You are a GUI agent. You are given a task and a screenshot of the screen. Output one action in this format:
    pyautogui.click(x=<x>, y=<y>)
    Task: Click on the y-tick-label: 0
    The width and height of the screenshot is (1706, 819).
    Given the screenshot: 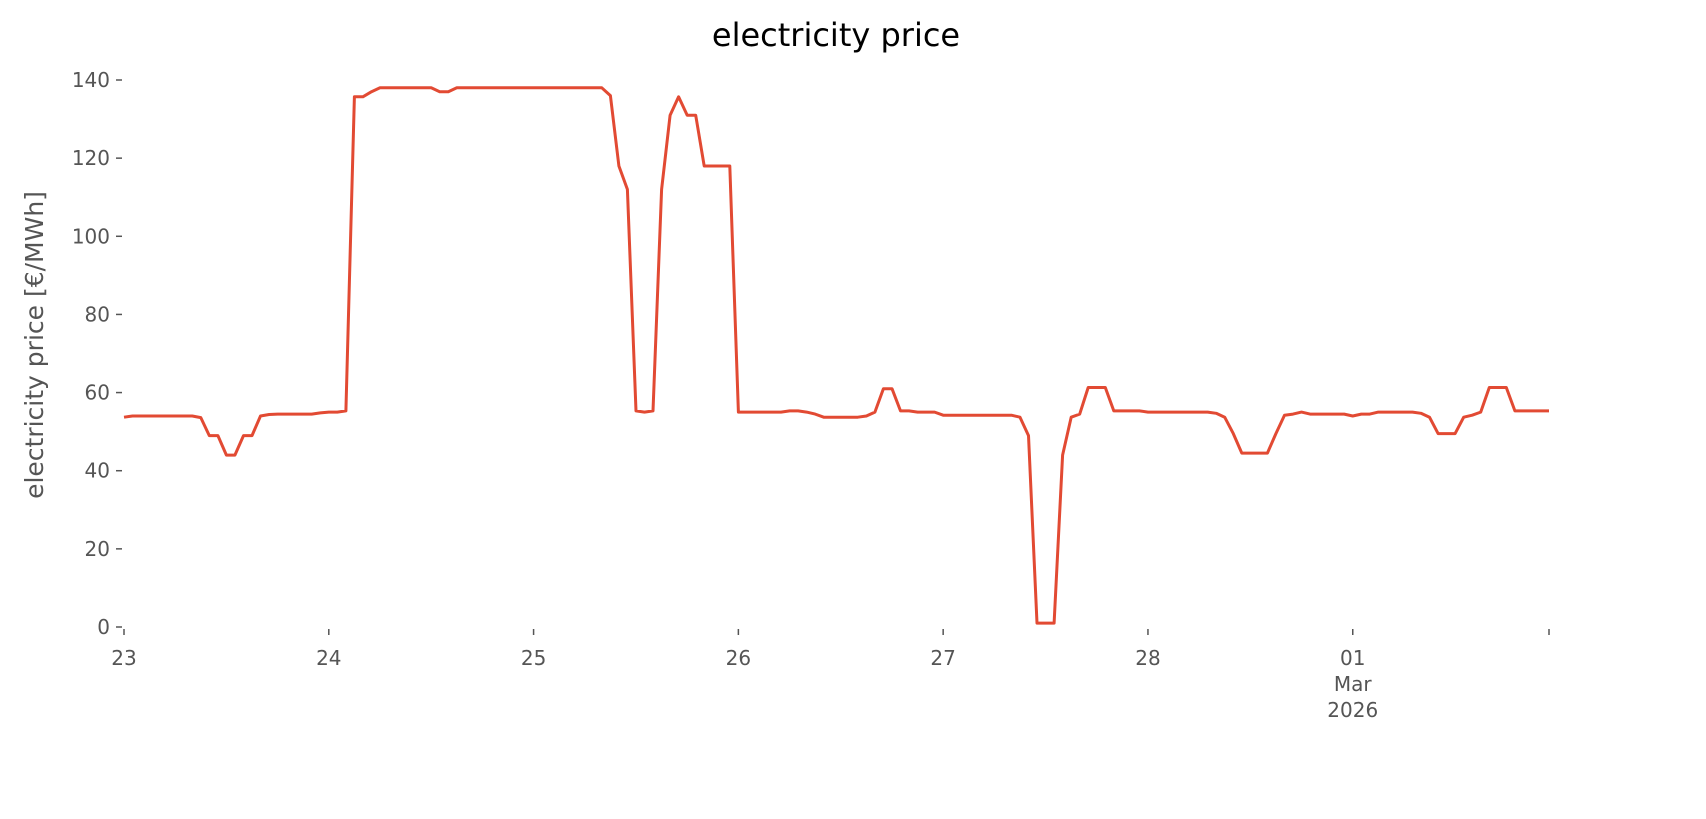 What is the action you would take?
    pyautogui.click(x=103, y=627)
    